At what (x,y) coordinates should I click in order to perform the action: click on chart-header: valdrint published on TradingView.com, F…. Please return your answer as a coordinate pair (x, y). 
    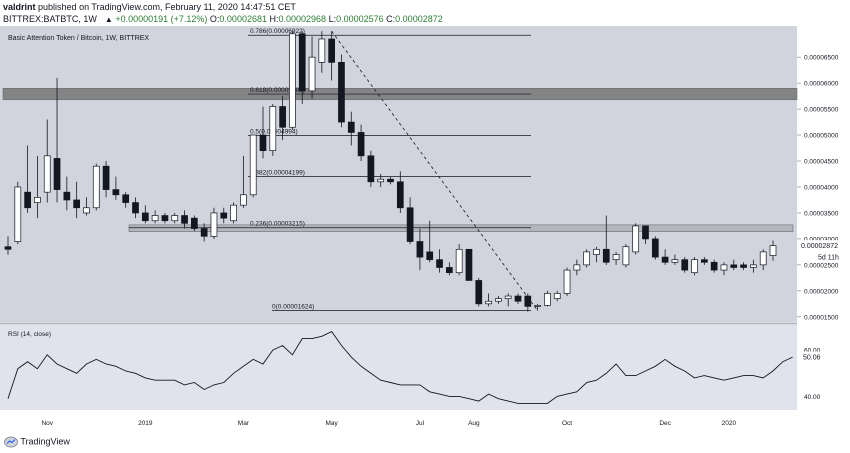
    Looking at the image, I should click on (425, 13).